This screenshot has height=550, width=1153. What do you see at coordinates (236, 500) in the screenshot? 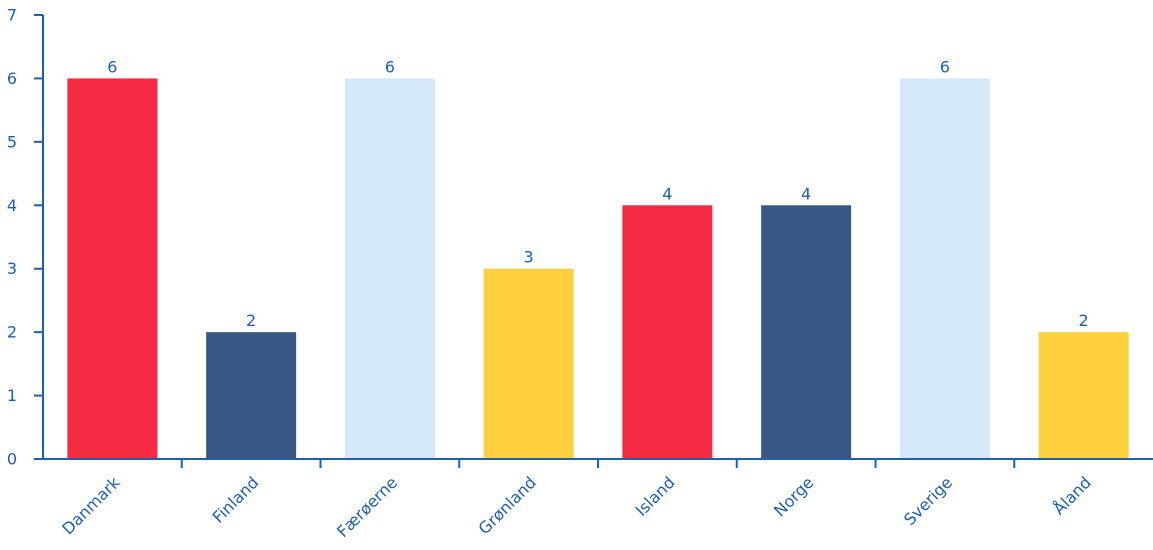
I see `x-tick-label: Finland` at bounding box center [236, 500].